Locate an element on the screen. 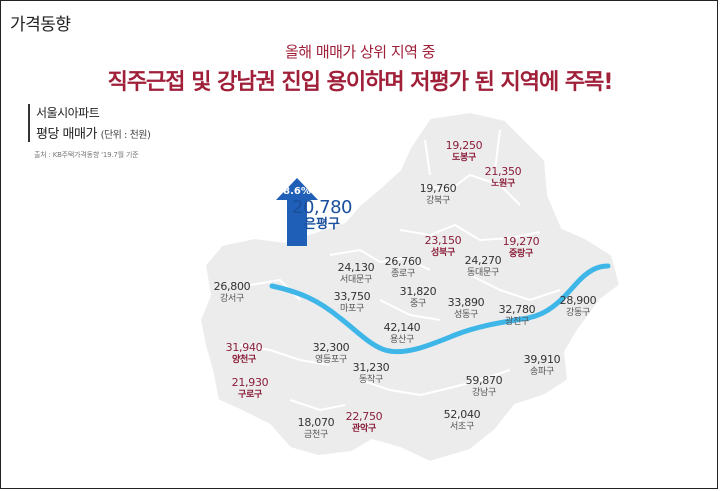  district-label: 31,940 양천구 is located at coordinates (244, 353).